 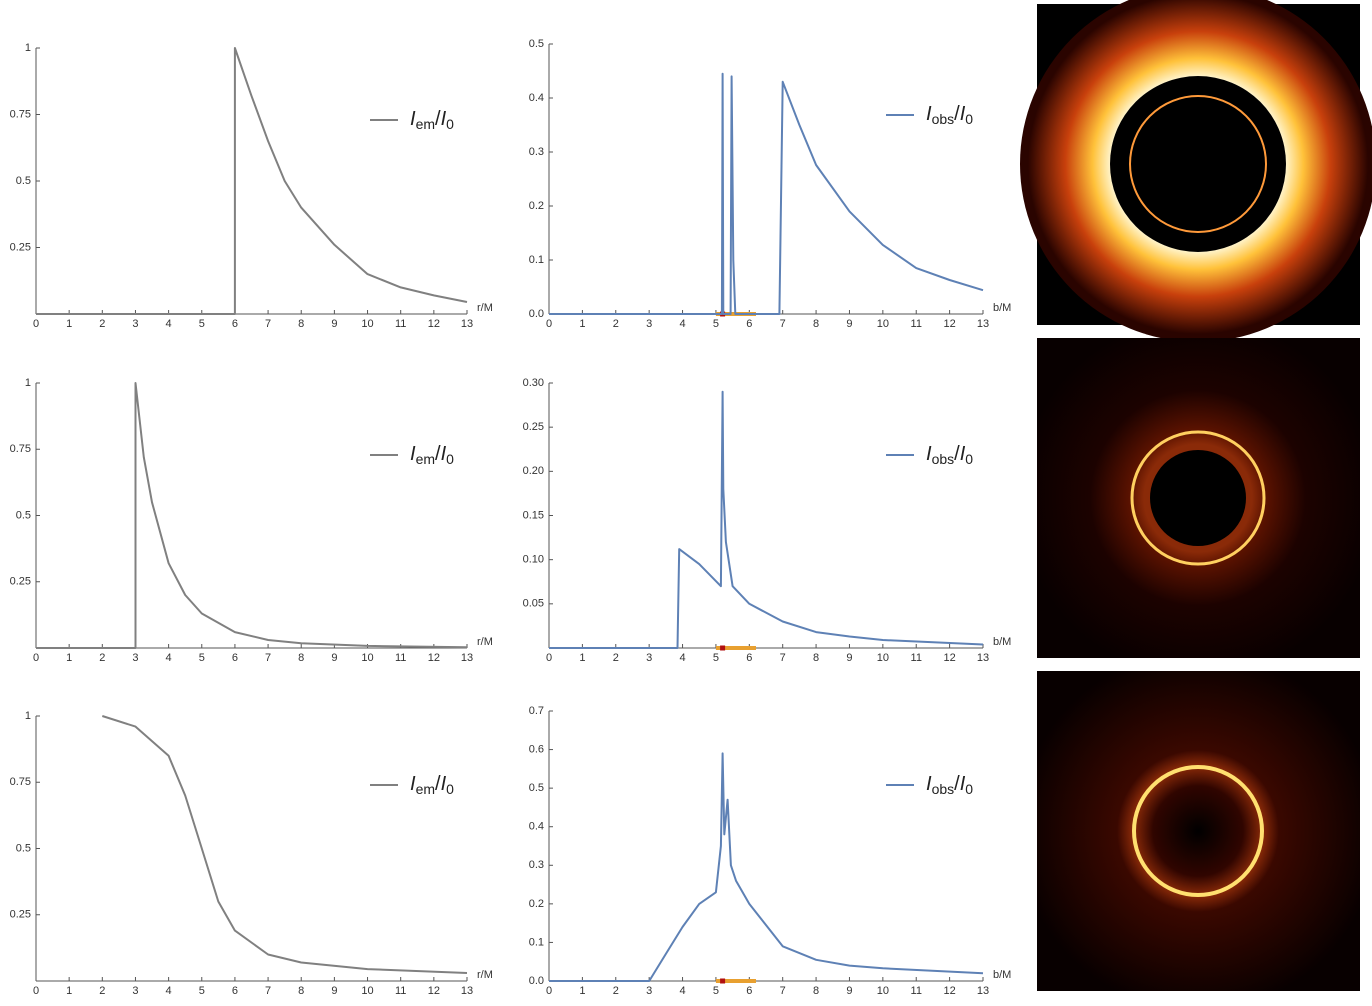 I want to click on y-tick-label: 0.20, so click(x=533, y=471).